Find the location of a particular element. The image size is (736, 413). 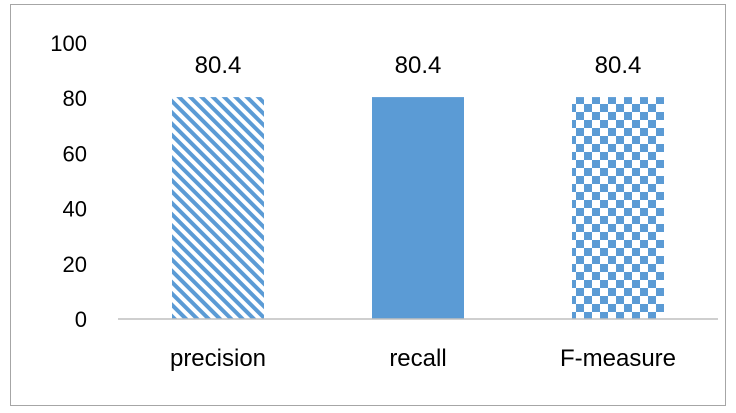

y-tick-label: 40 is located at coordinates (75, 209).